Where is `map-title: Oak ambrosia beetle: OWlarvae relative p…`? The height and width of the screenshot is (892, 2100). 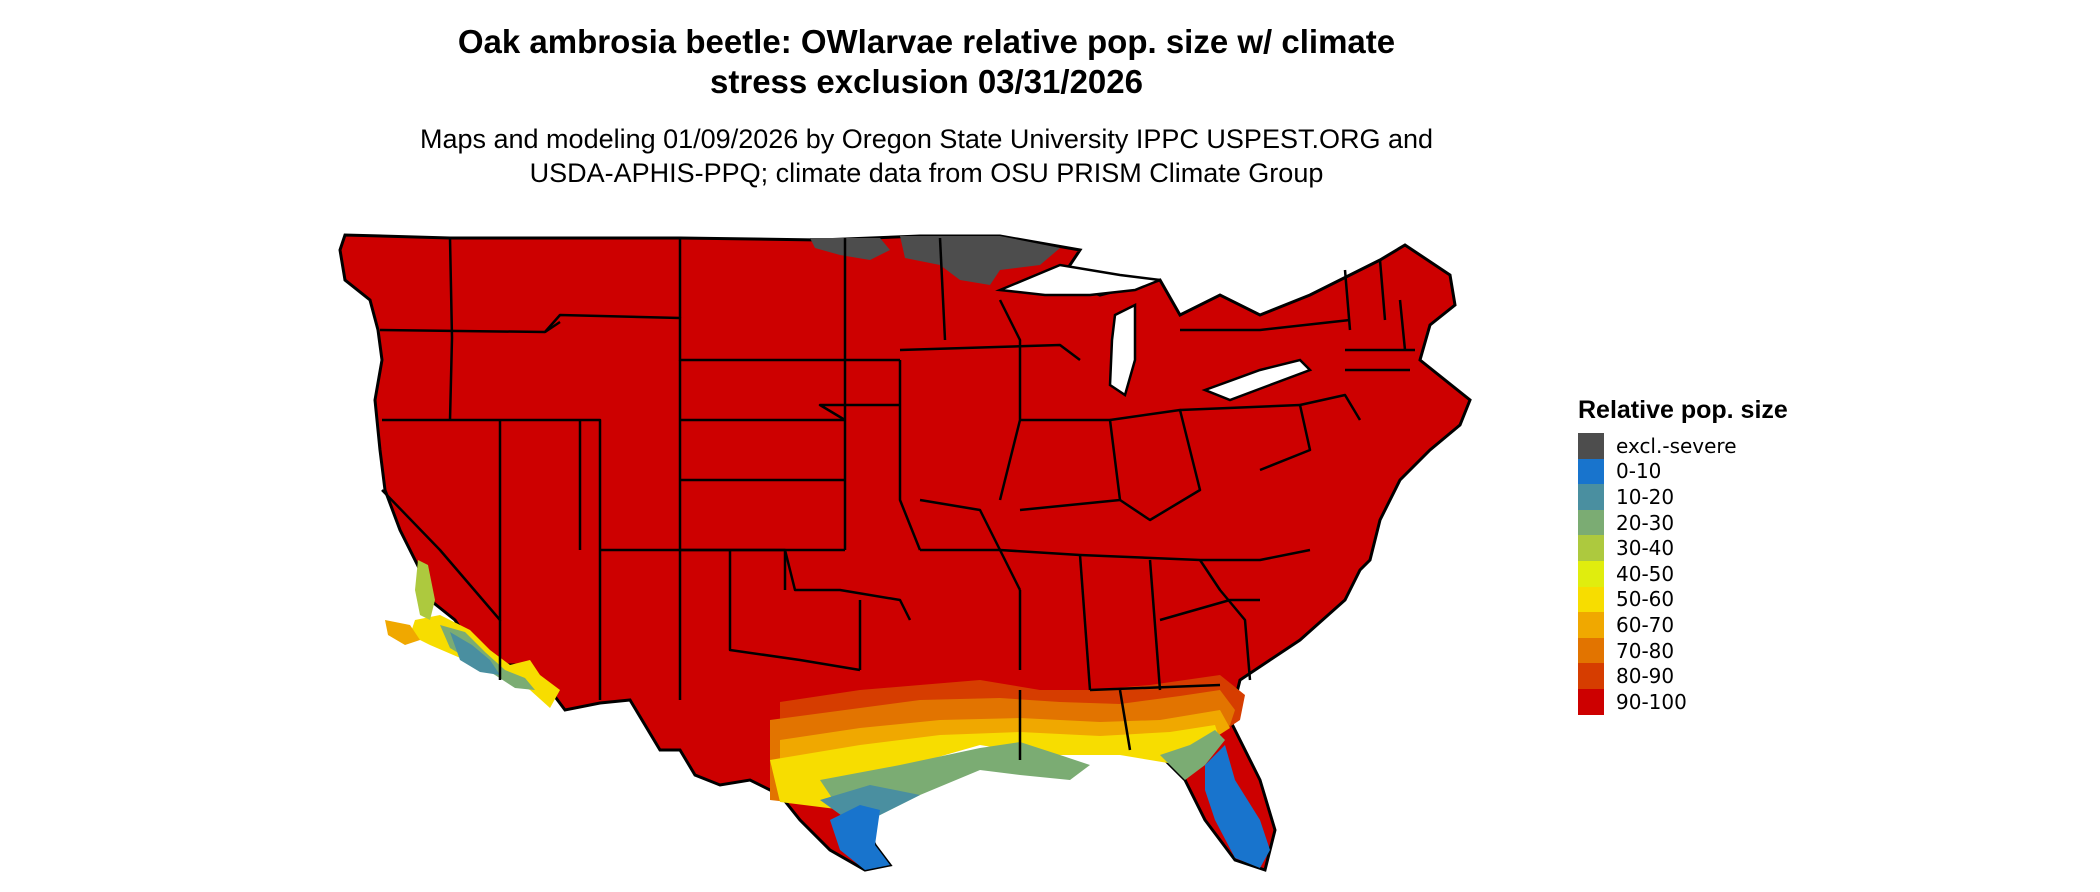 map-title: Oak ambrosia beetle: OWlarvae relative p… is located at coordinates (926, 62).